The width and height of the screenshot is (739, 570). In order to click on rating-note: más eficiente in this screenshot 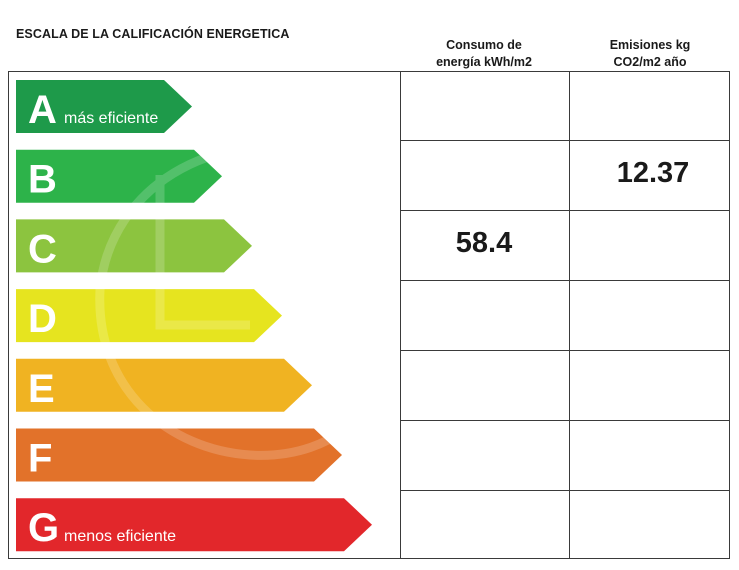, I will do `click(111, 118)`.